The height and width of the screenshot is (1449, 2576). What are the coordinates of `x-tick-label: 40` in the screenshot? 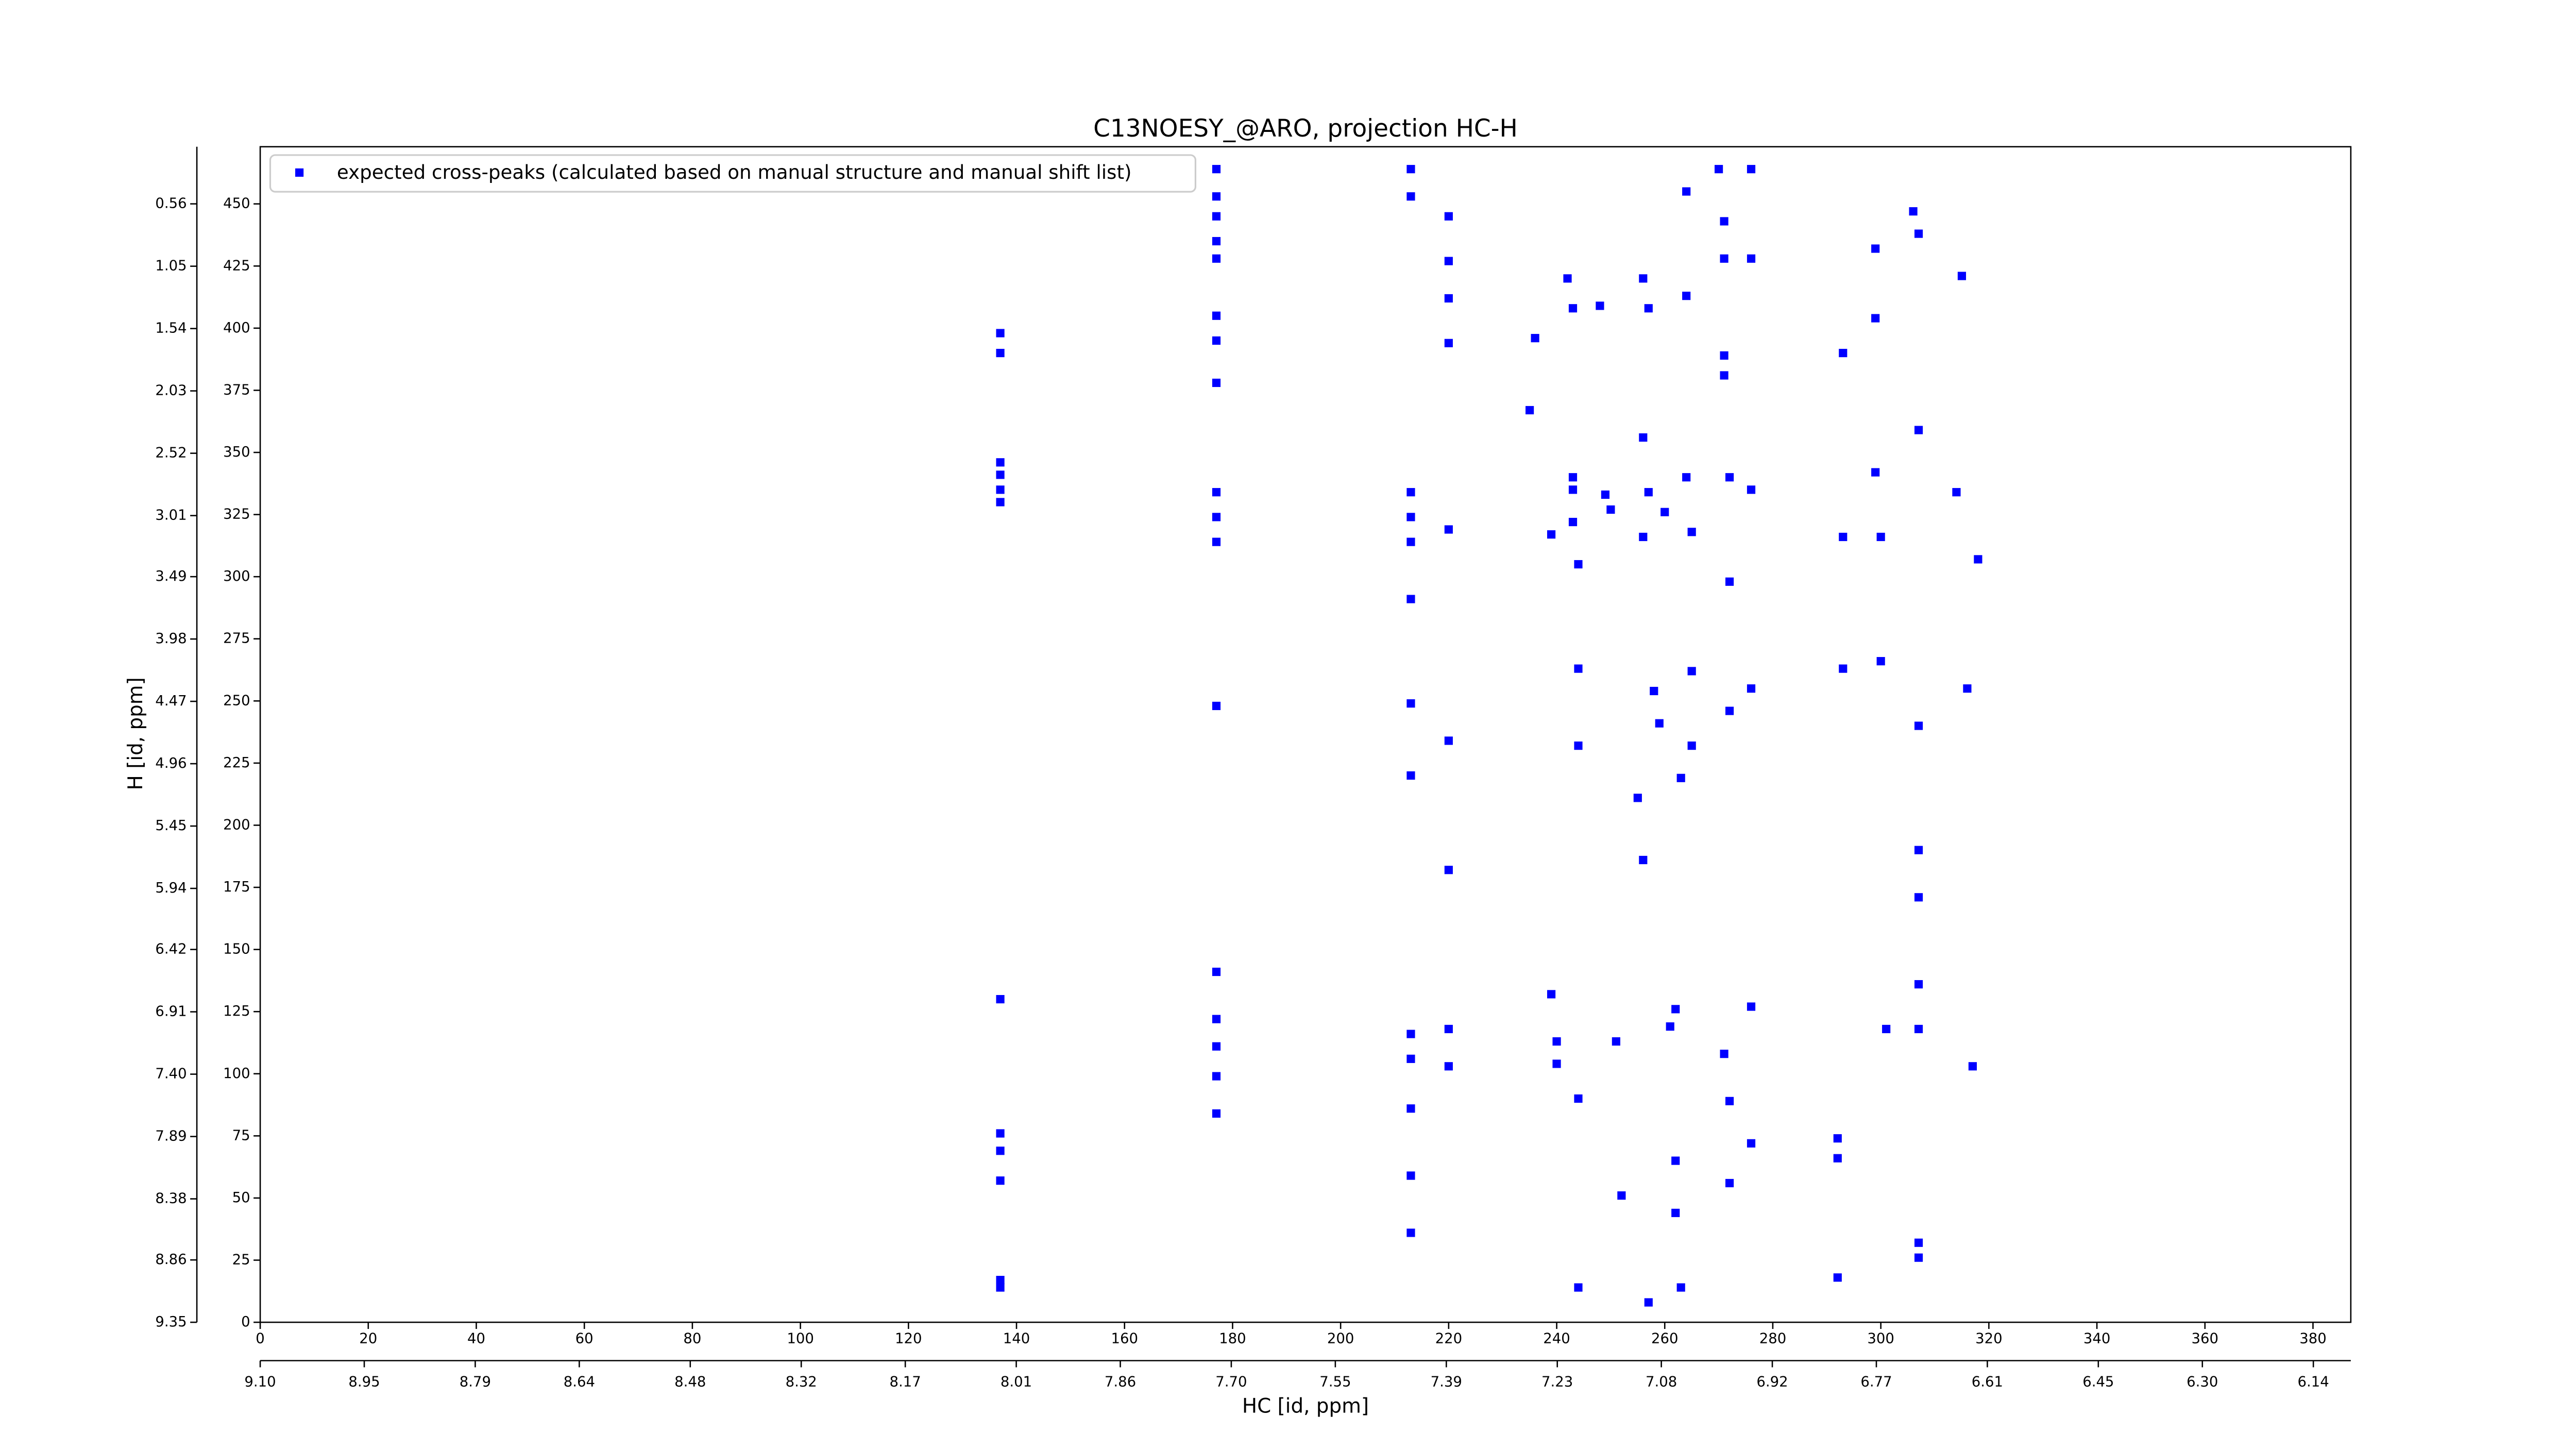 It's located at (476, 1338).